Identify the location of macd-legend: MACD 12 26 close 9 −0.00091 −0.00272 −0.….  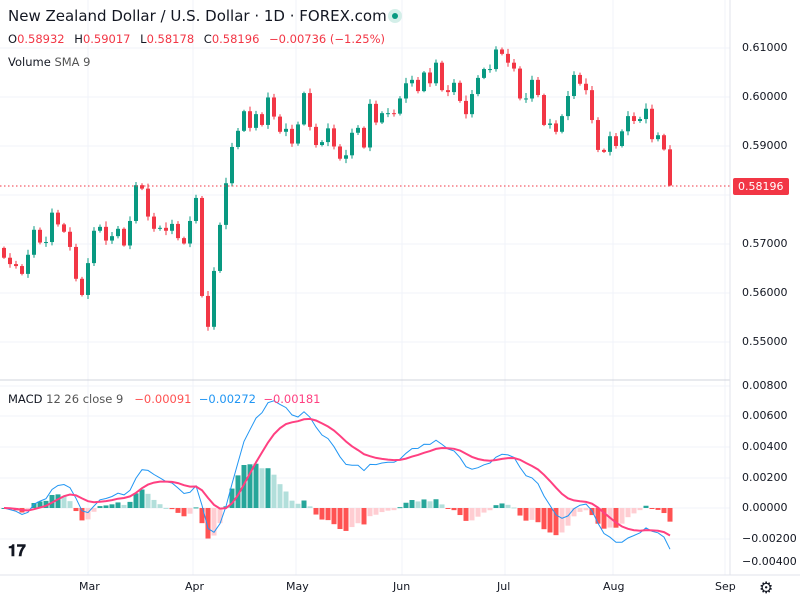
(164, 399).